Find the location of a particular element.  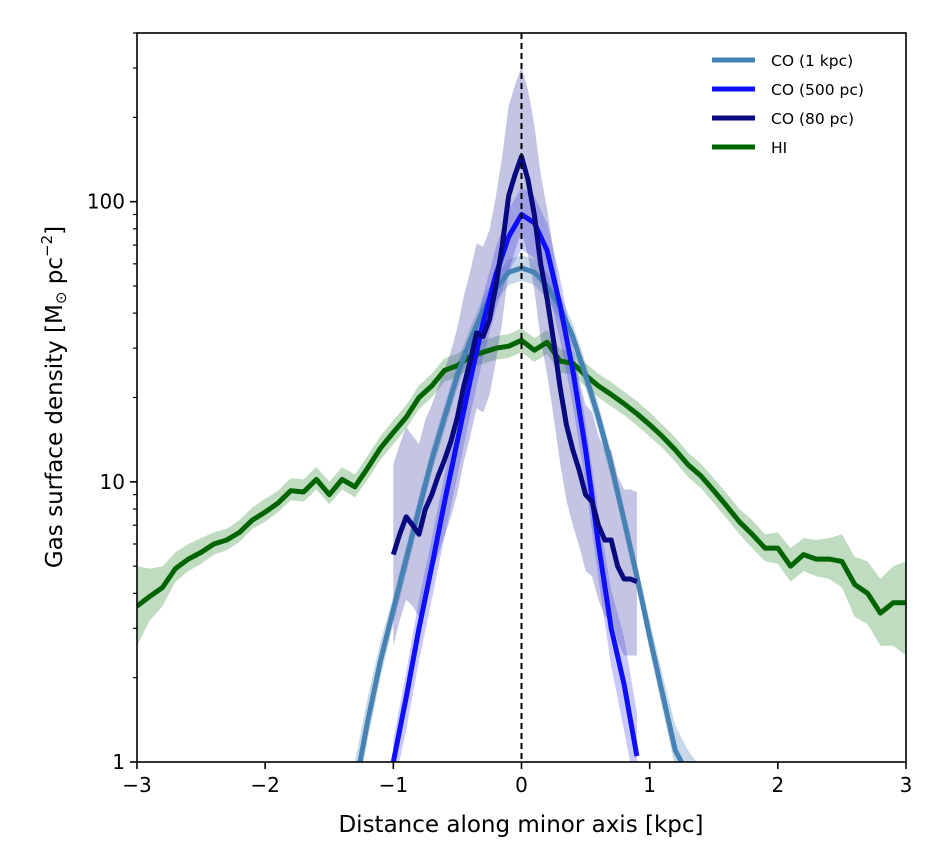

x-tick-label: 2 is located at coordinates (777, 785).